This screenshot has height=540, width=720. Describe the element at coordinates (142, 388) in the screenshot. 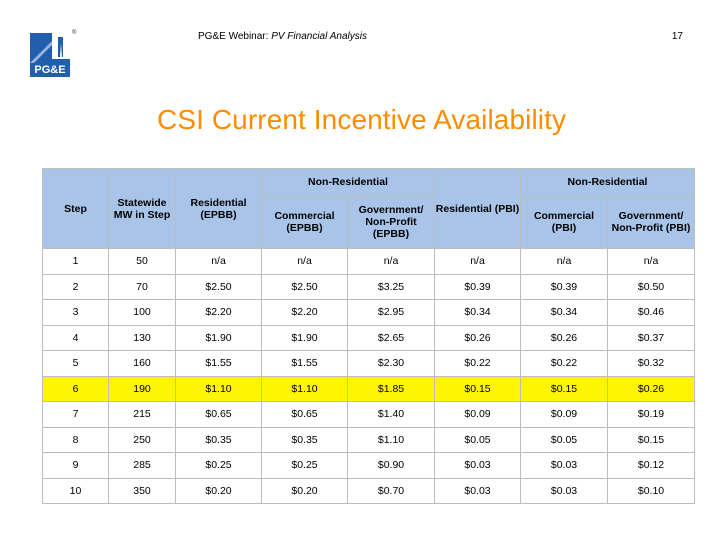

I see `table-cell: 190` at that location.